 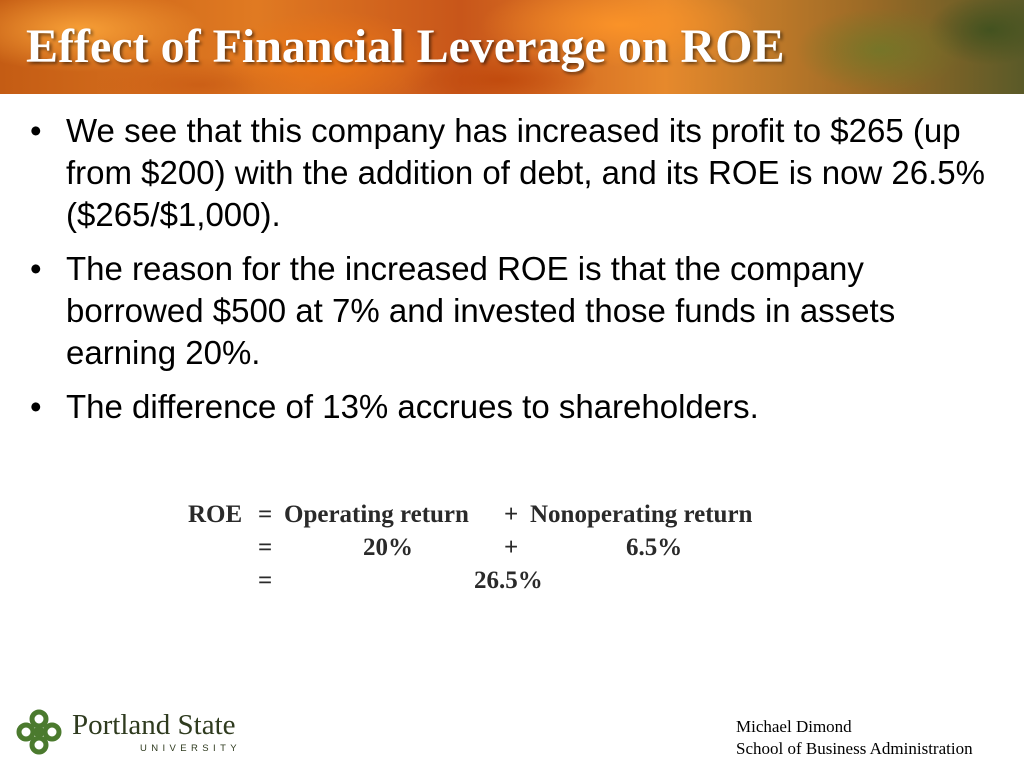 I want to click on formula-lhs: ROE, so click(x=215, y=514).